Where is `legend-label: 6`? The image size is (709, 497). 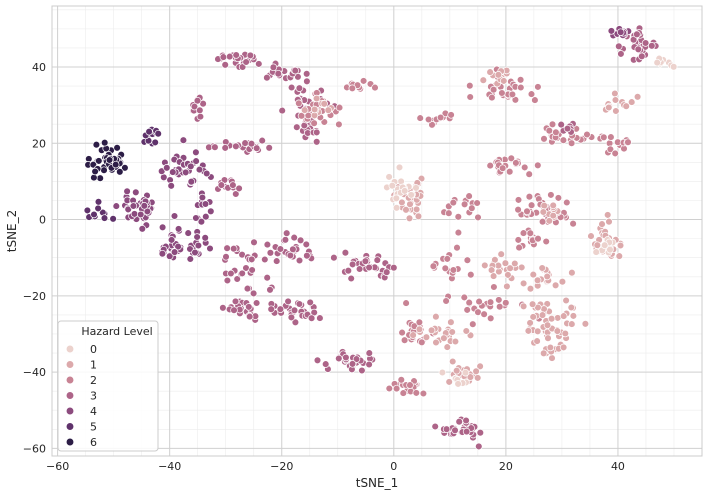
legend-label: 6 is located at coordinates (93, 442).